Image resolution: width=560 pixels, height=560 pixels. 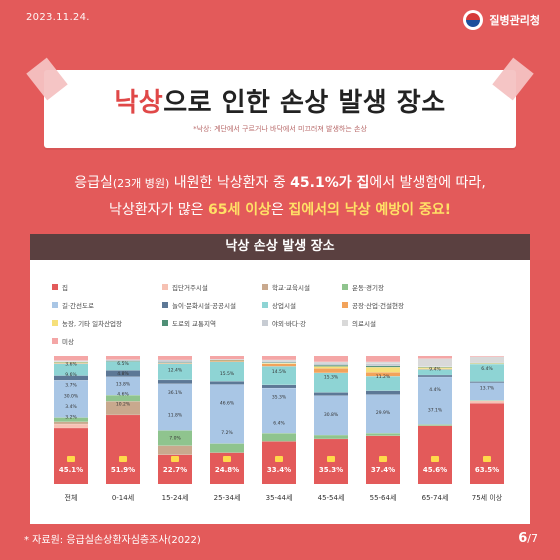 I want to click on segment-label: 13.8%, so click(x=123, y=384).